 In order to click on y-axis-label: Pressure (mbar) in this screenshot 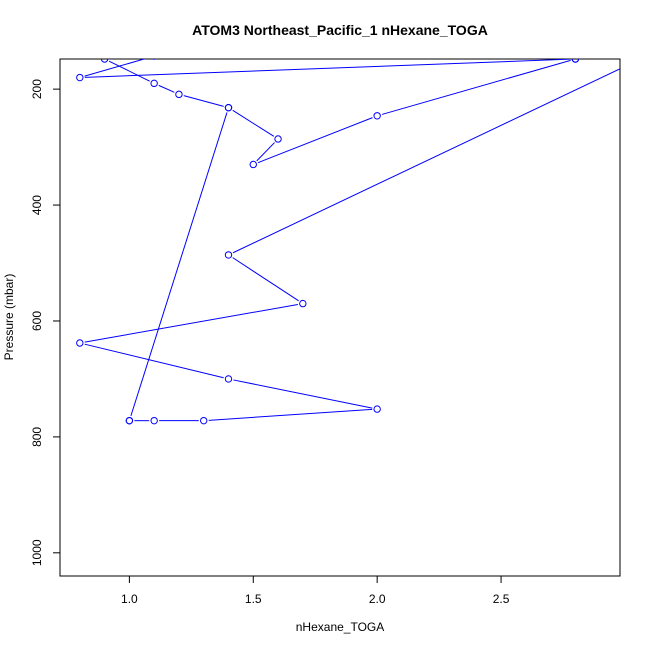, I will do `click(9, 317)`.